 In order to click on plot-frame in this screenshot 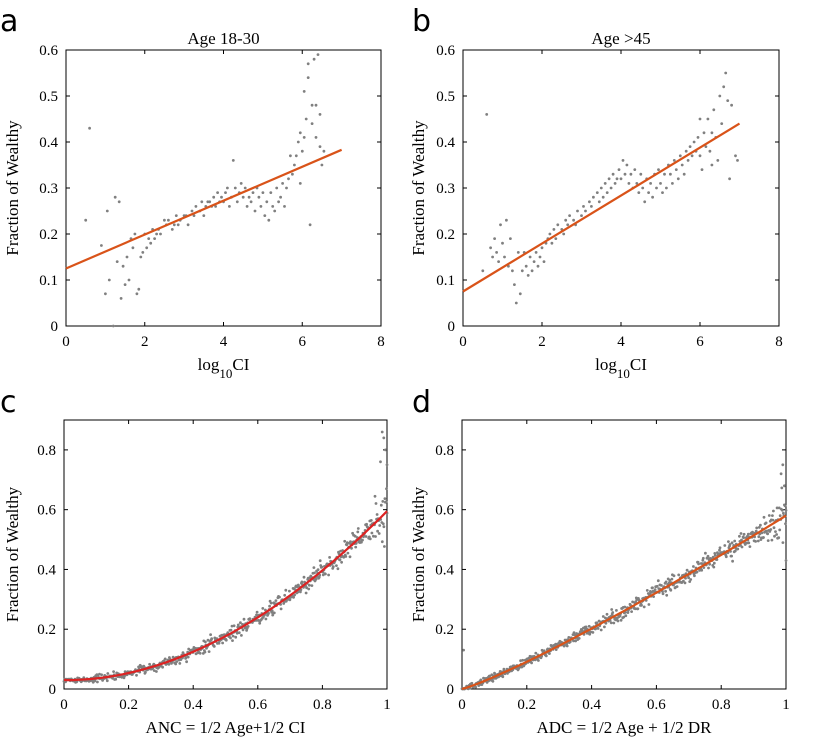, I will do `click(621, 188)`.